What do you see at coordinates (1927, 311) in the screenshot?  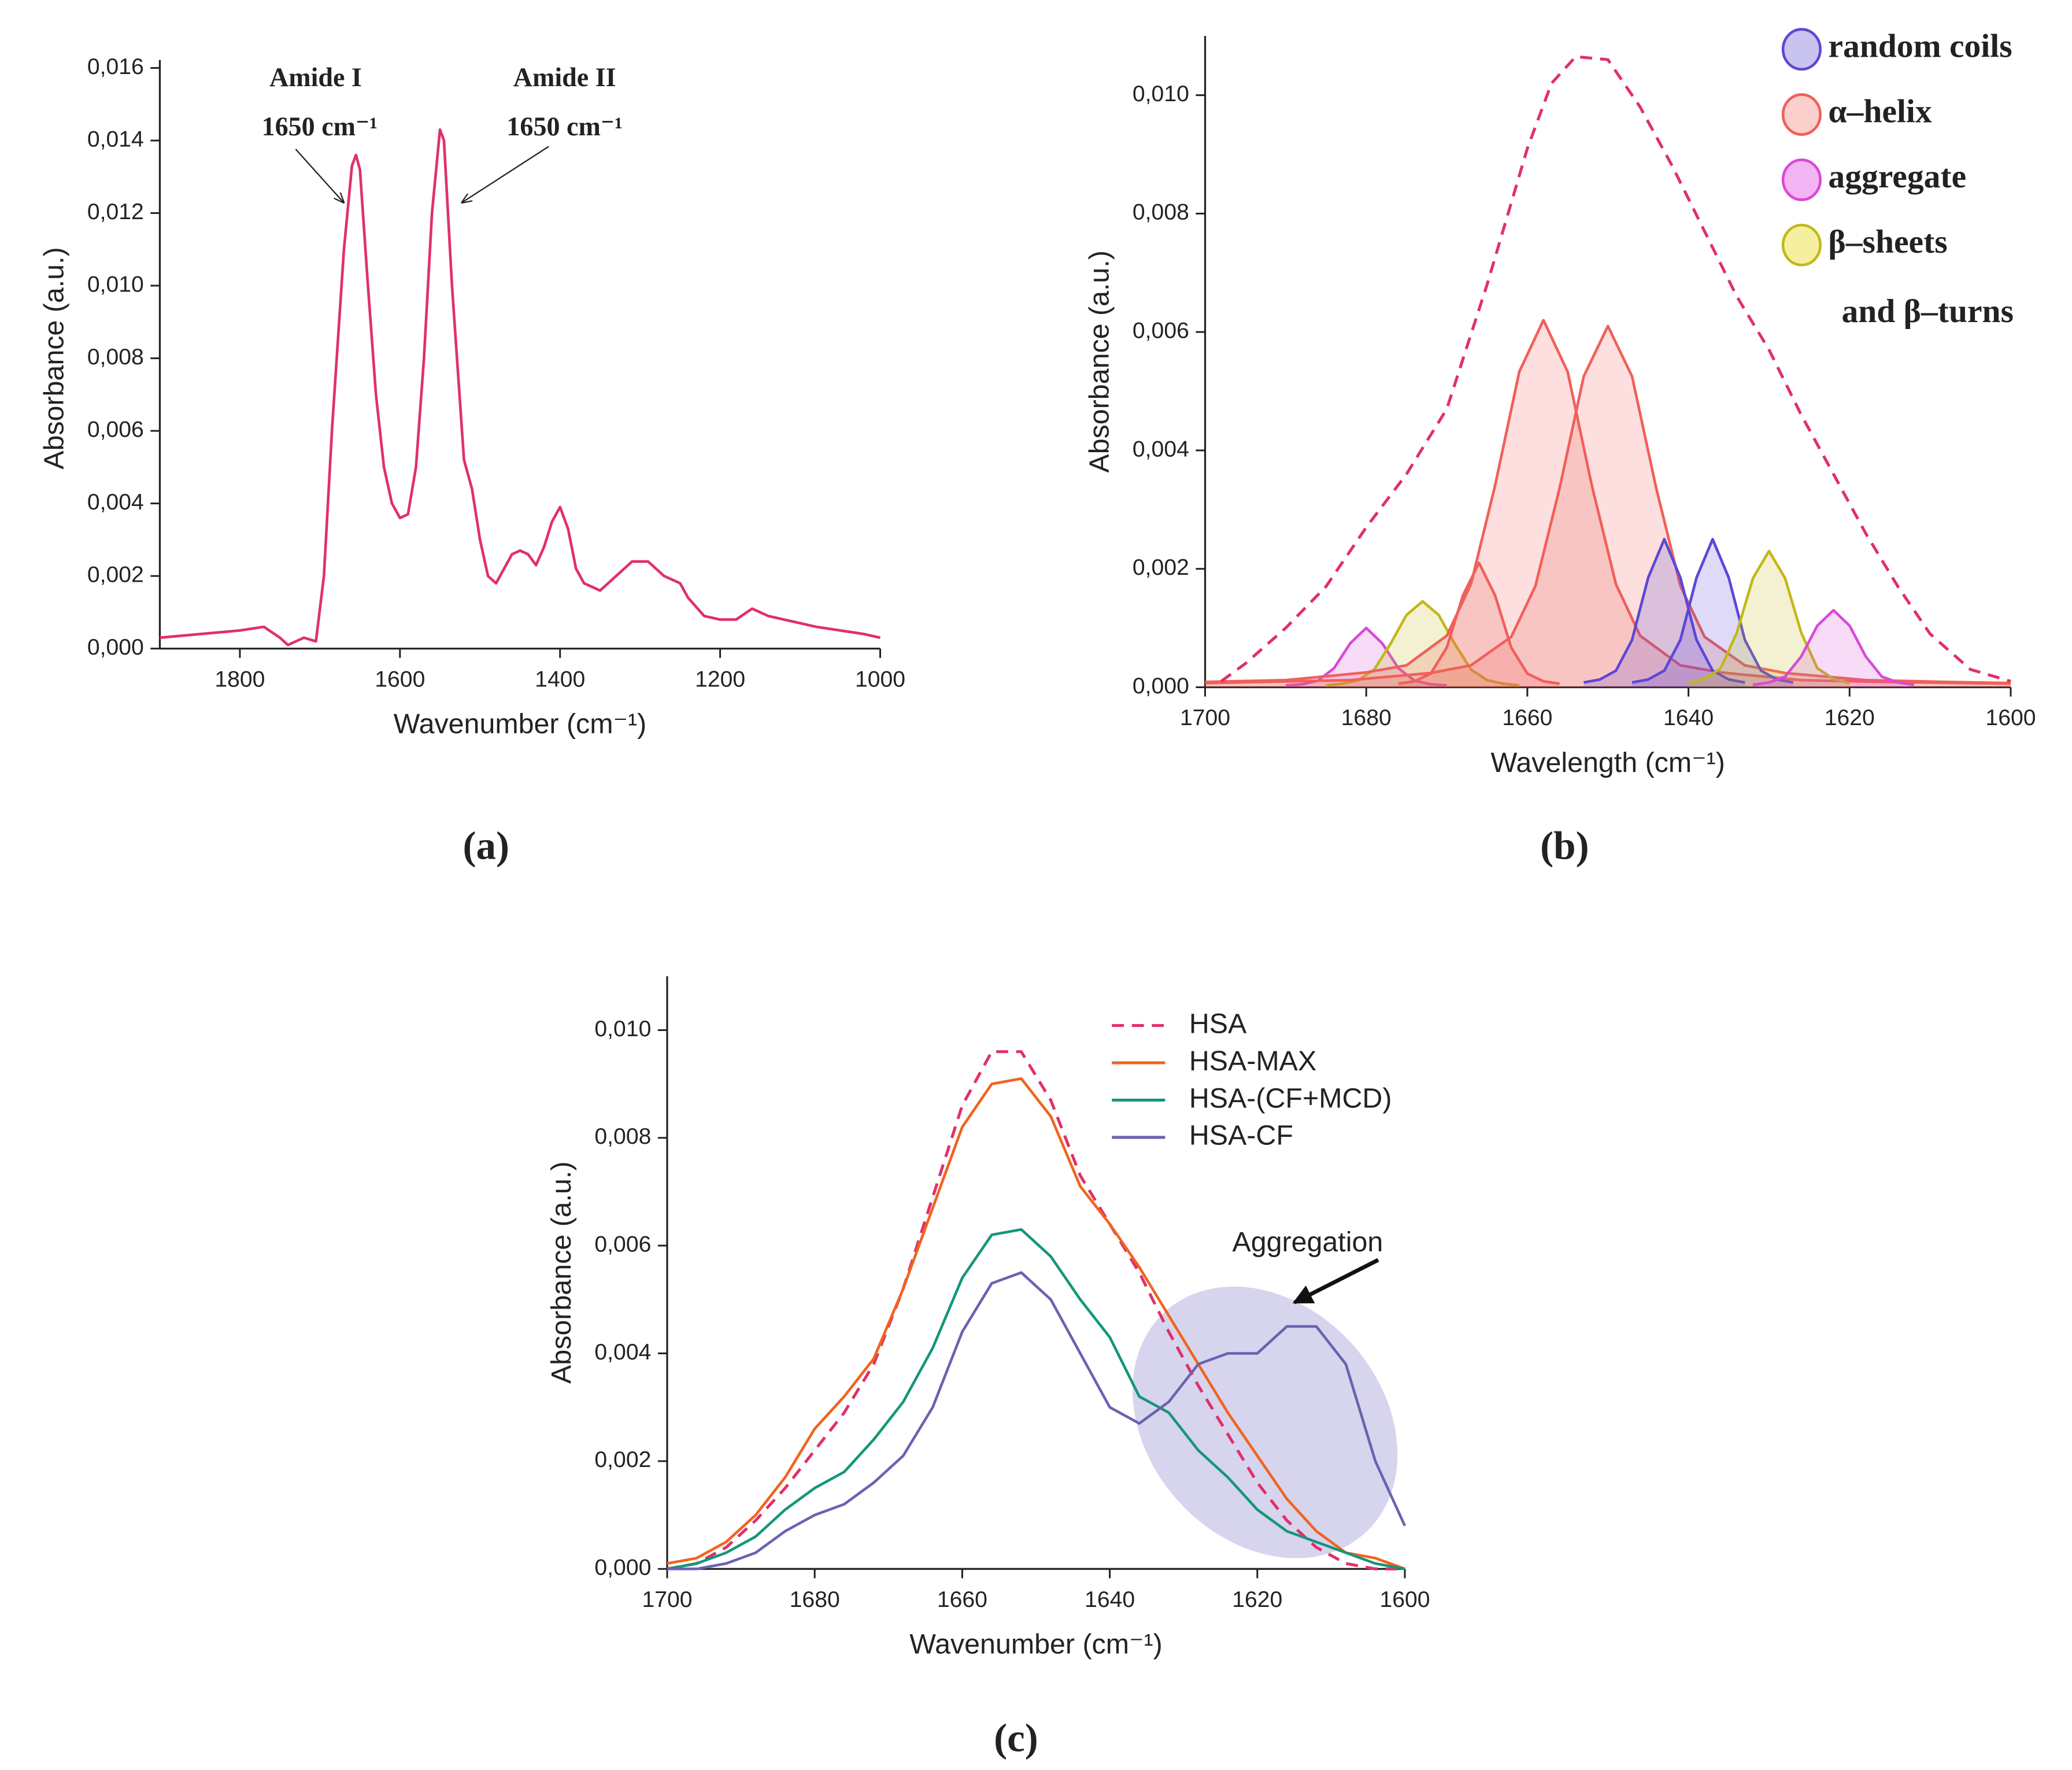 I see `legend-label: and β–turns` at bounding box center [1927, 311].